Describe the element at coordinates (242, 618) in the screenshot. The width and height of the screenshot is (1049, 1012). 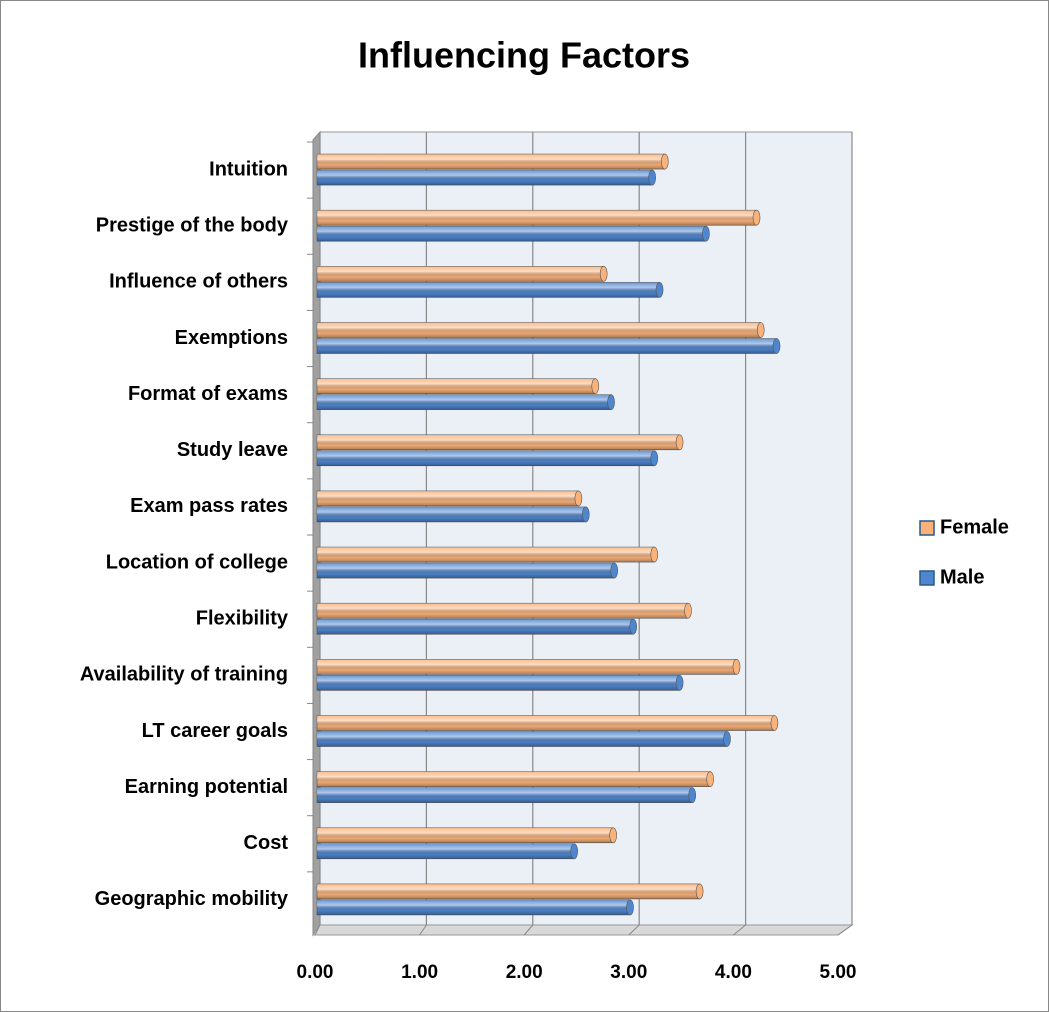
I see `y-tick-label: Flexibility` at that location.